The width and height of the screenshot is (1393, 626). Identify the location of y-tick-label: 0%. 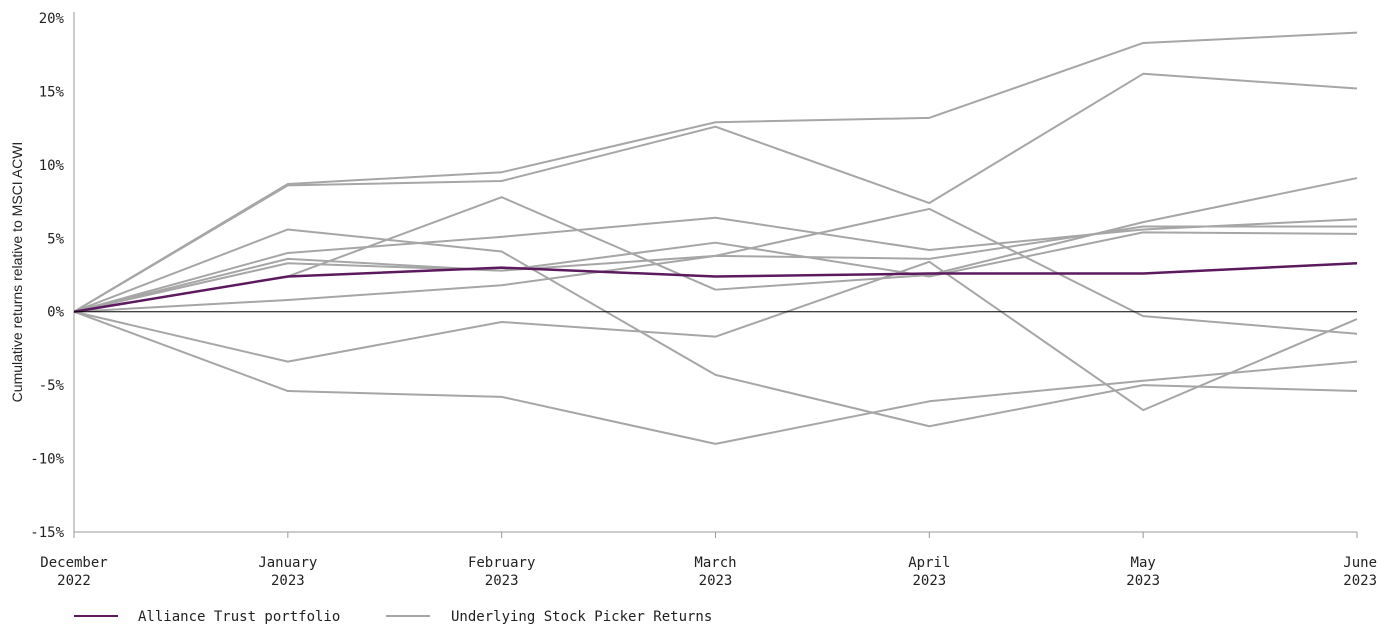
(55, 313).